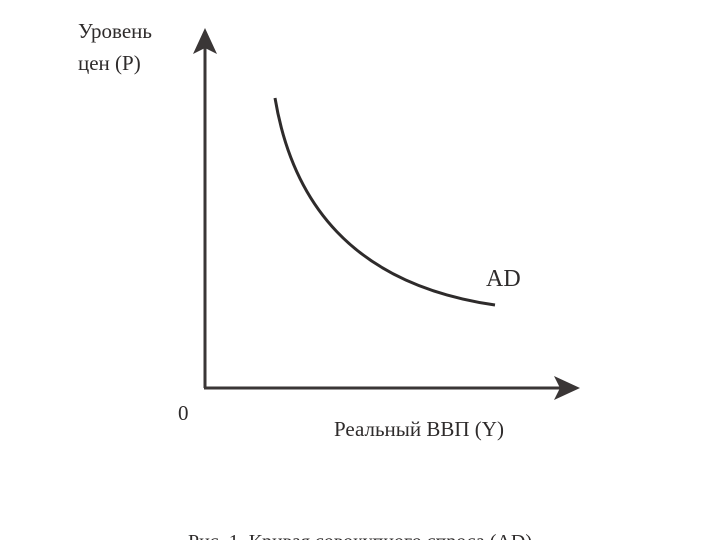 This screenshot has width=720, height=540. Describe the element at coordinates (567, 388) in the screenshot. I see `x-axis-arrow` at that location.